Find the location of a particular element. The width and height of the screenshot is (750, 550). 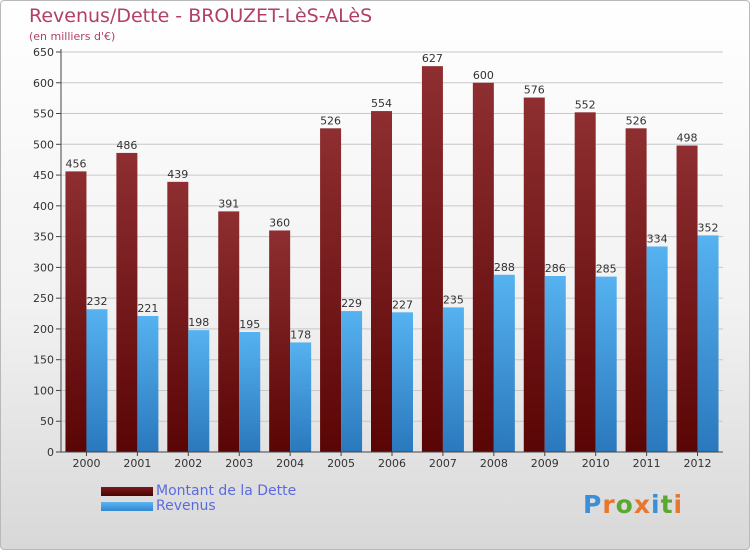

y-tick-label: 650 is located at coordinates (43, 52).